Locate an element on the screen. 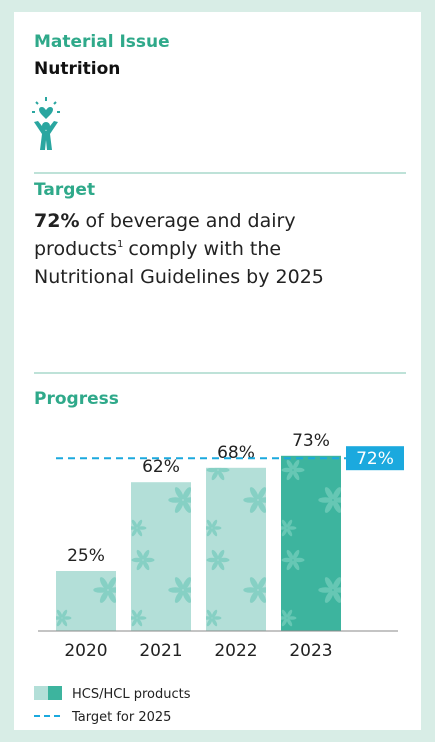 The image size is (435, 746). nutrition-icon is located at coordinates (46, 123).